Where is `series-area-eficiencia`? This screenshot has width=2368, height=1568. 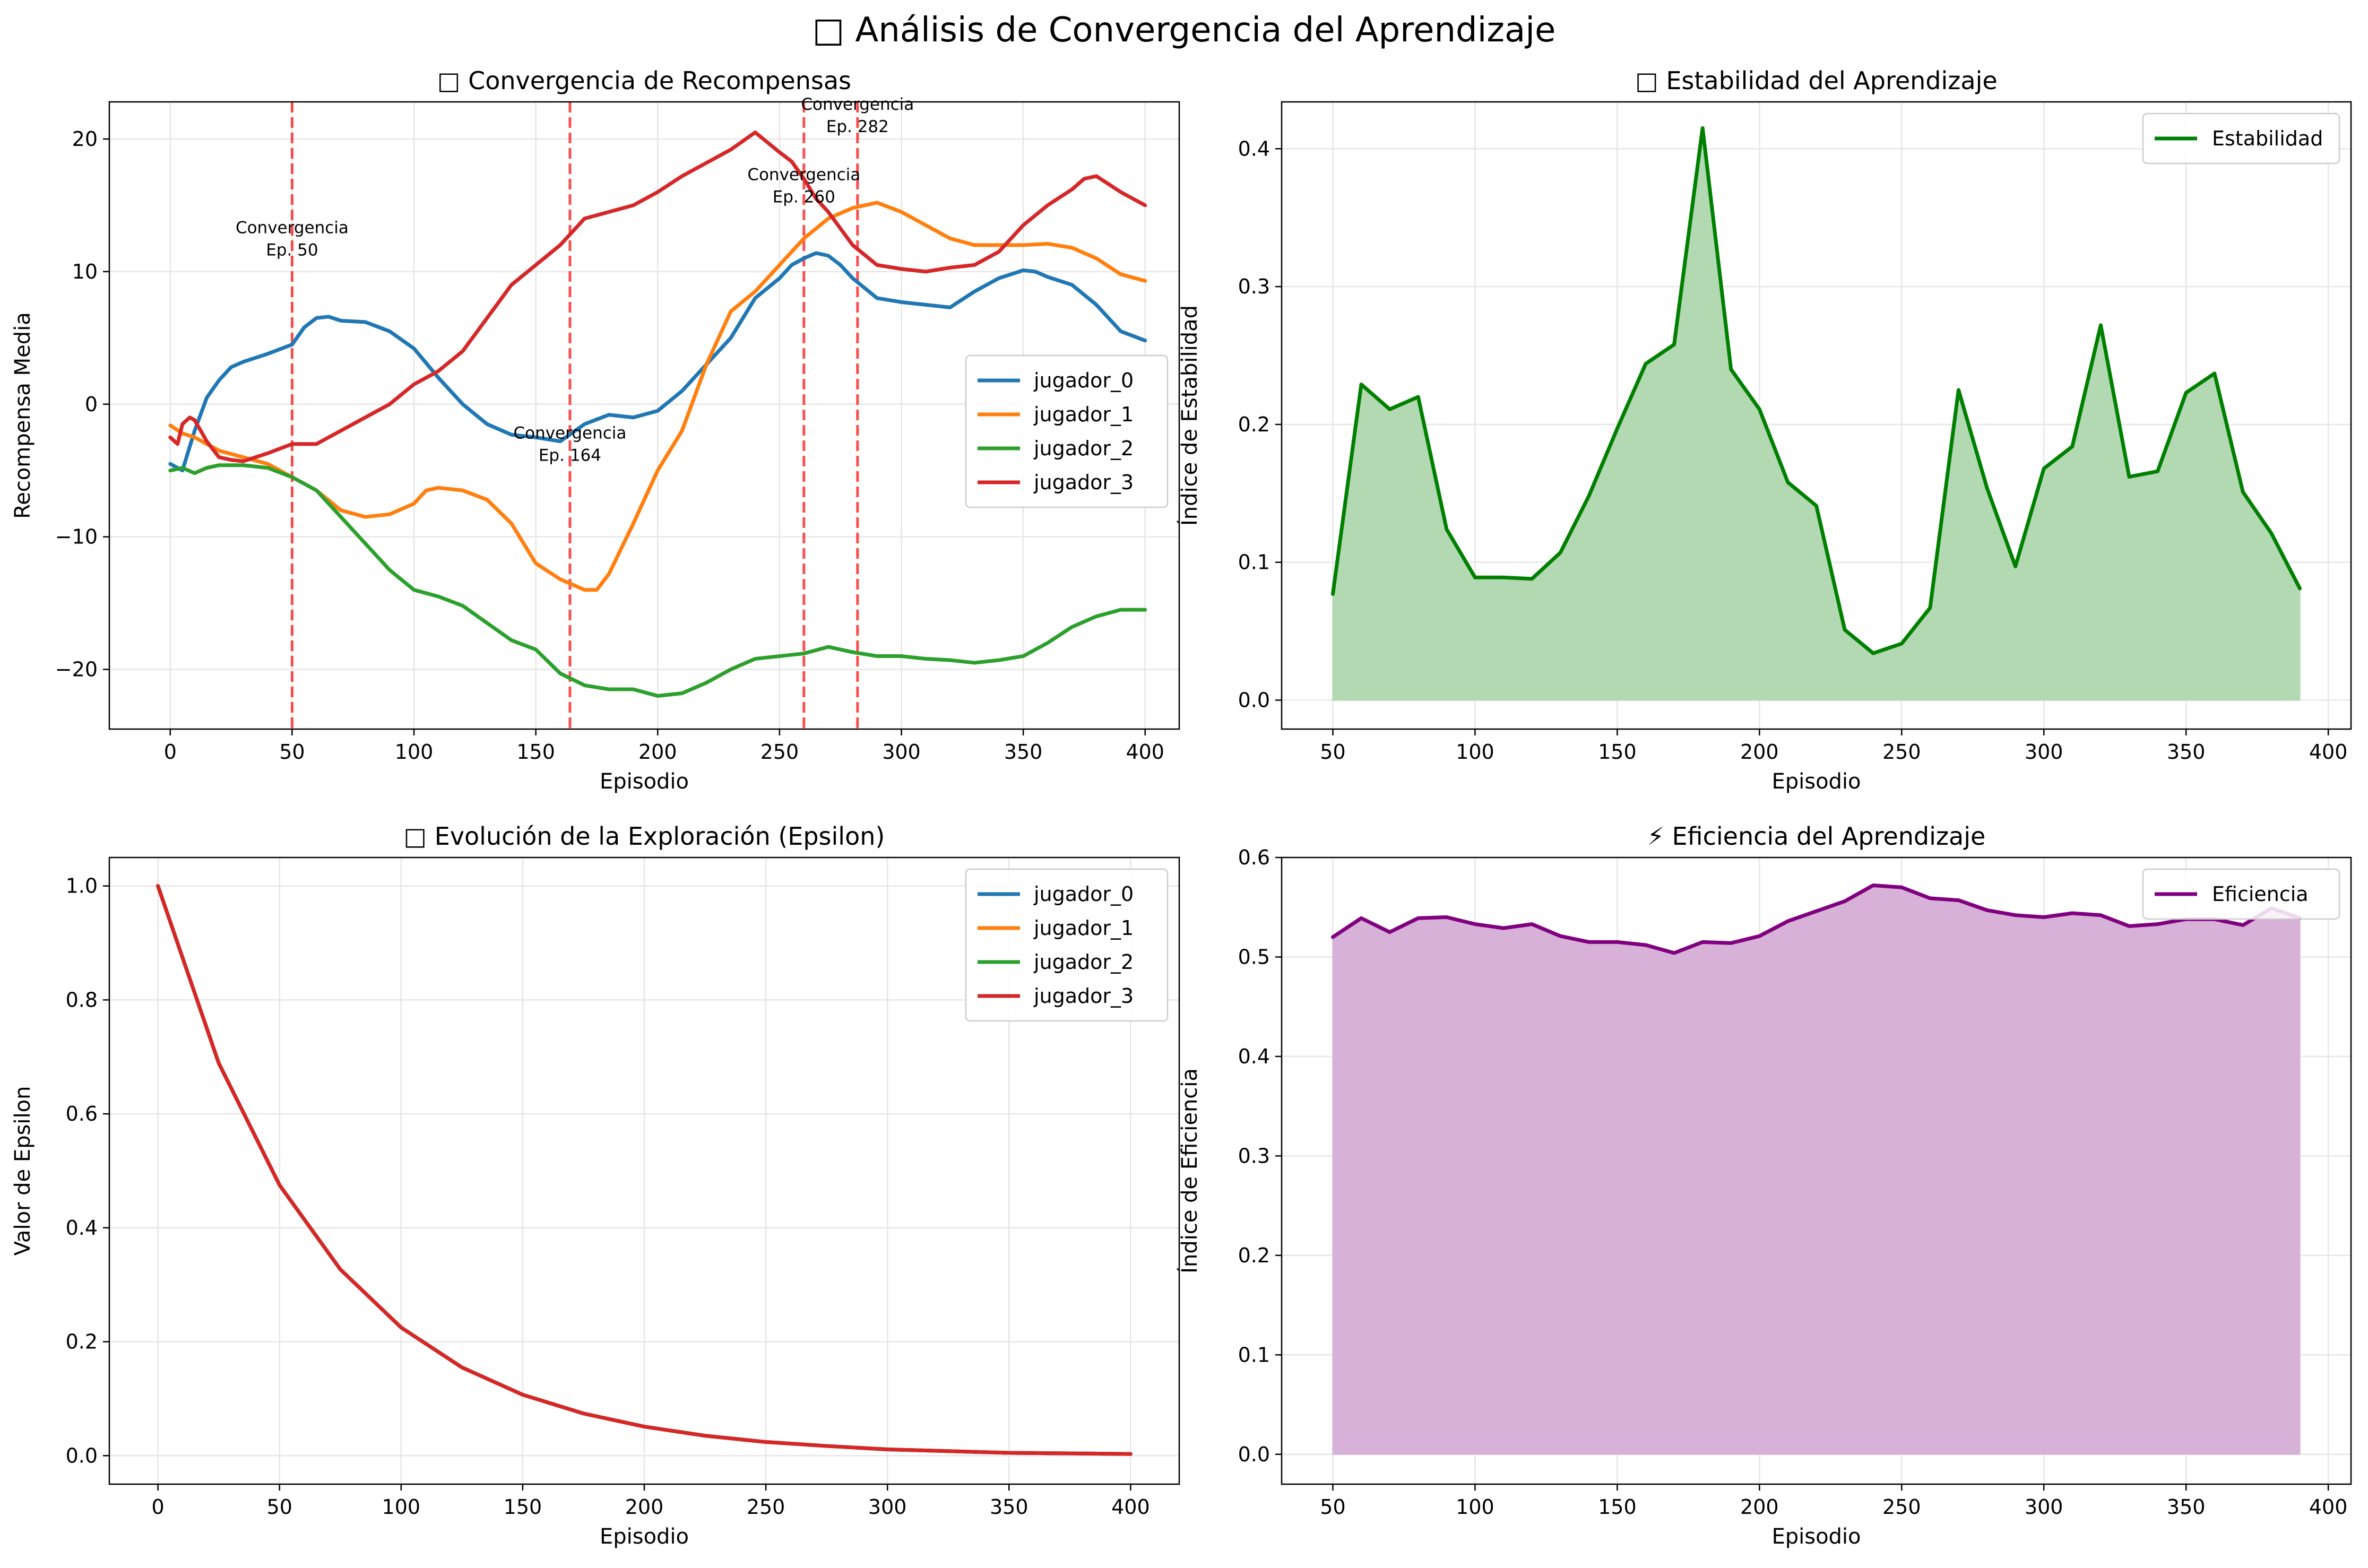
series-area-eficiencia is located at coordinates (1817, 1170).